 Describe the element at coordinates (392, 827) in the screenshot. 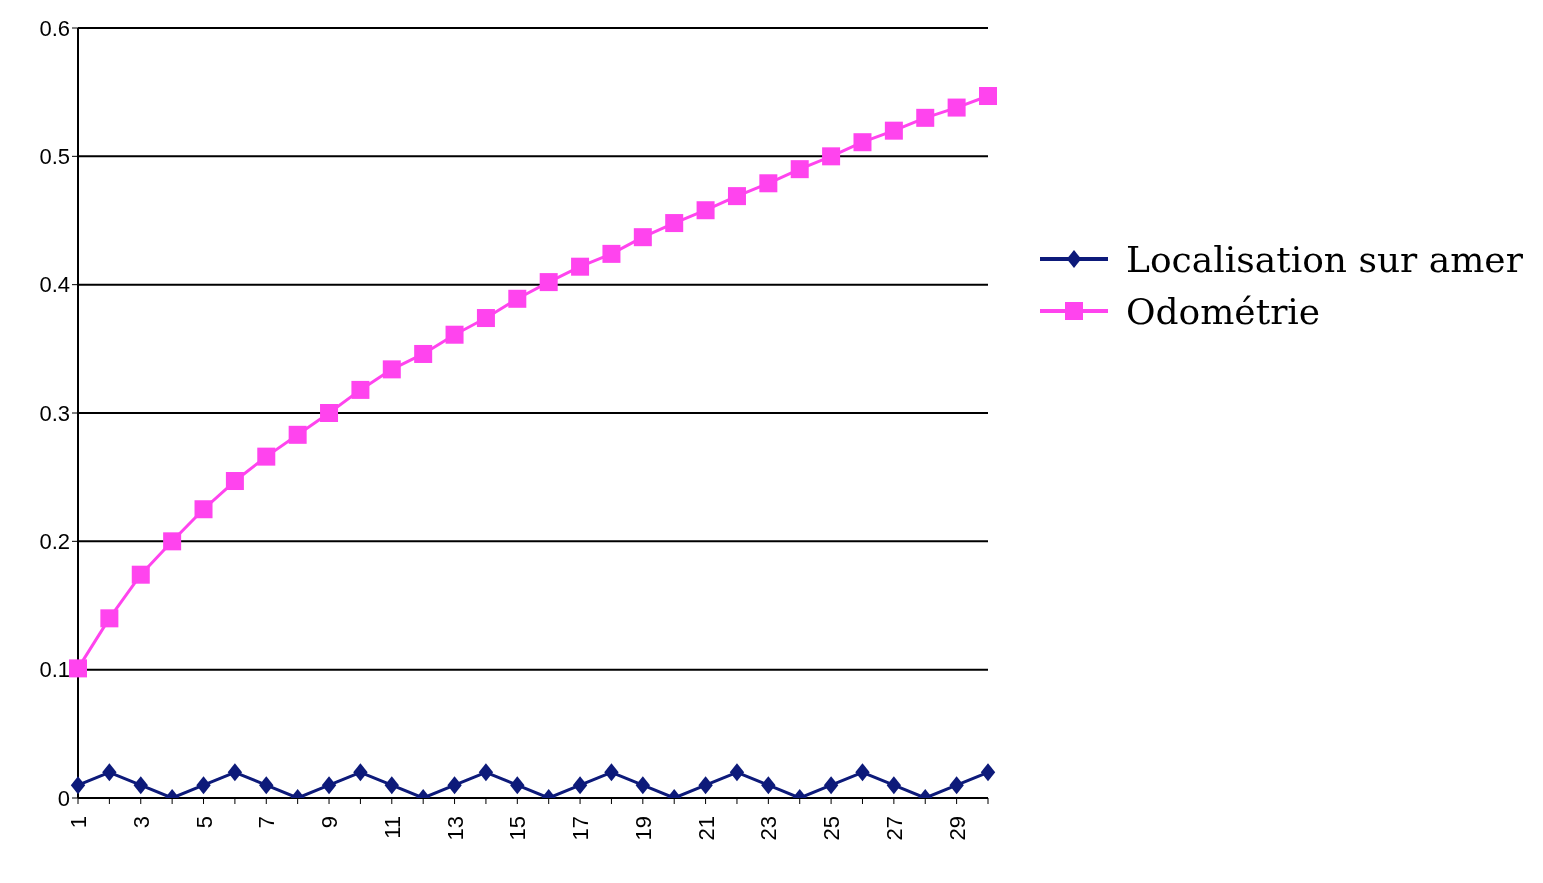

I see `x-tick-label: 11` at that location.